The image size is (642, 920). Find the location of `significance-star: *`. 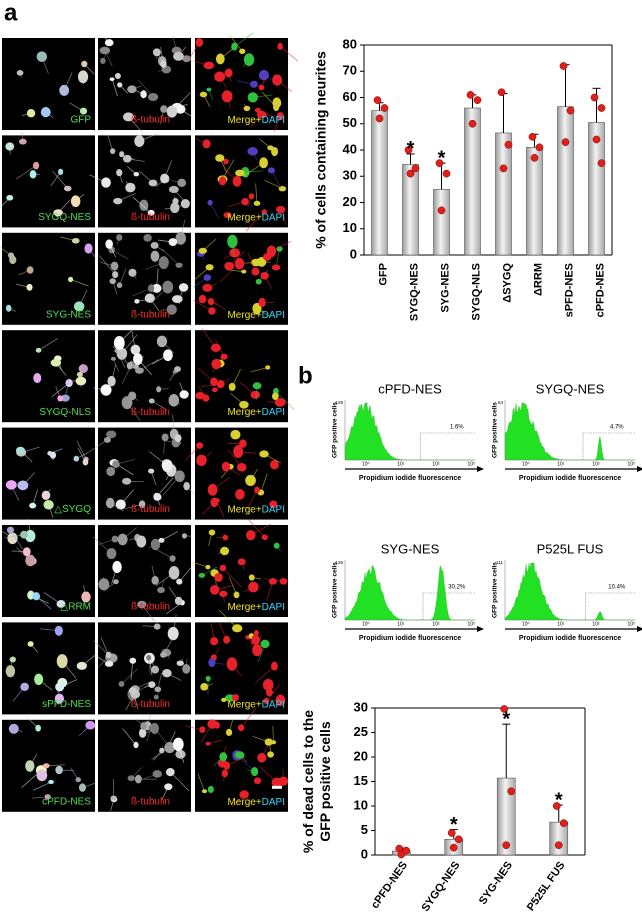

significance-star: * is located at coordinates (559, 800).